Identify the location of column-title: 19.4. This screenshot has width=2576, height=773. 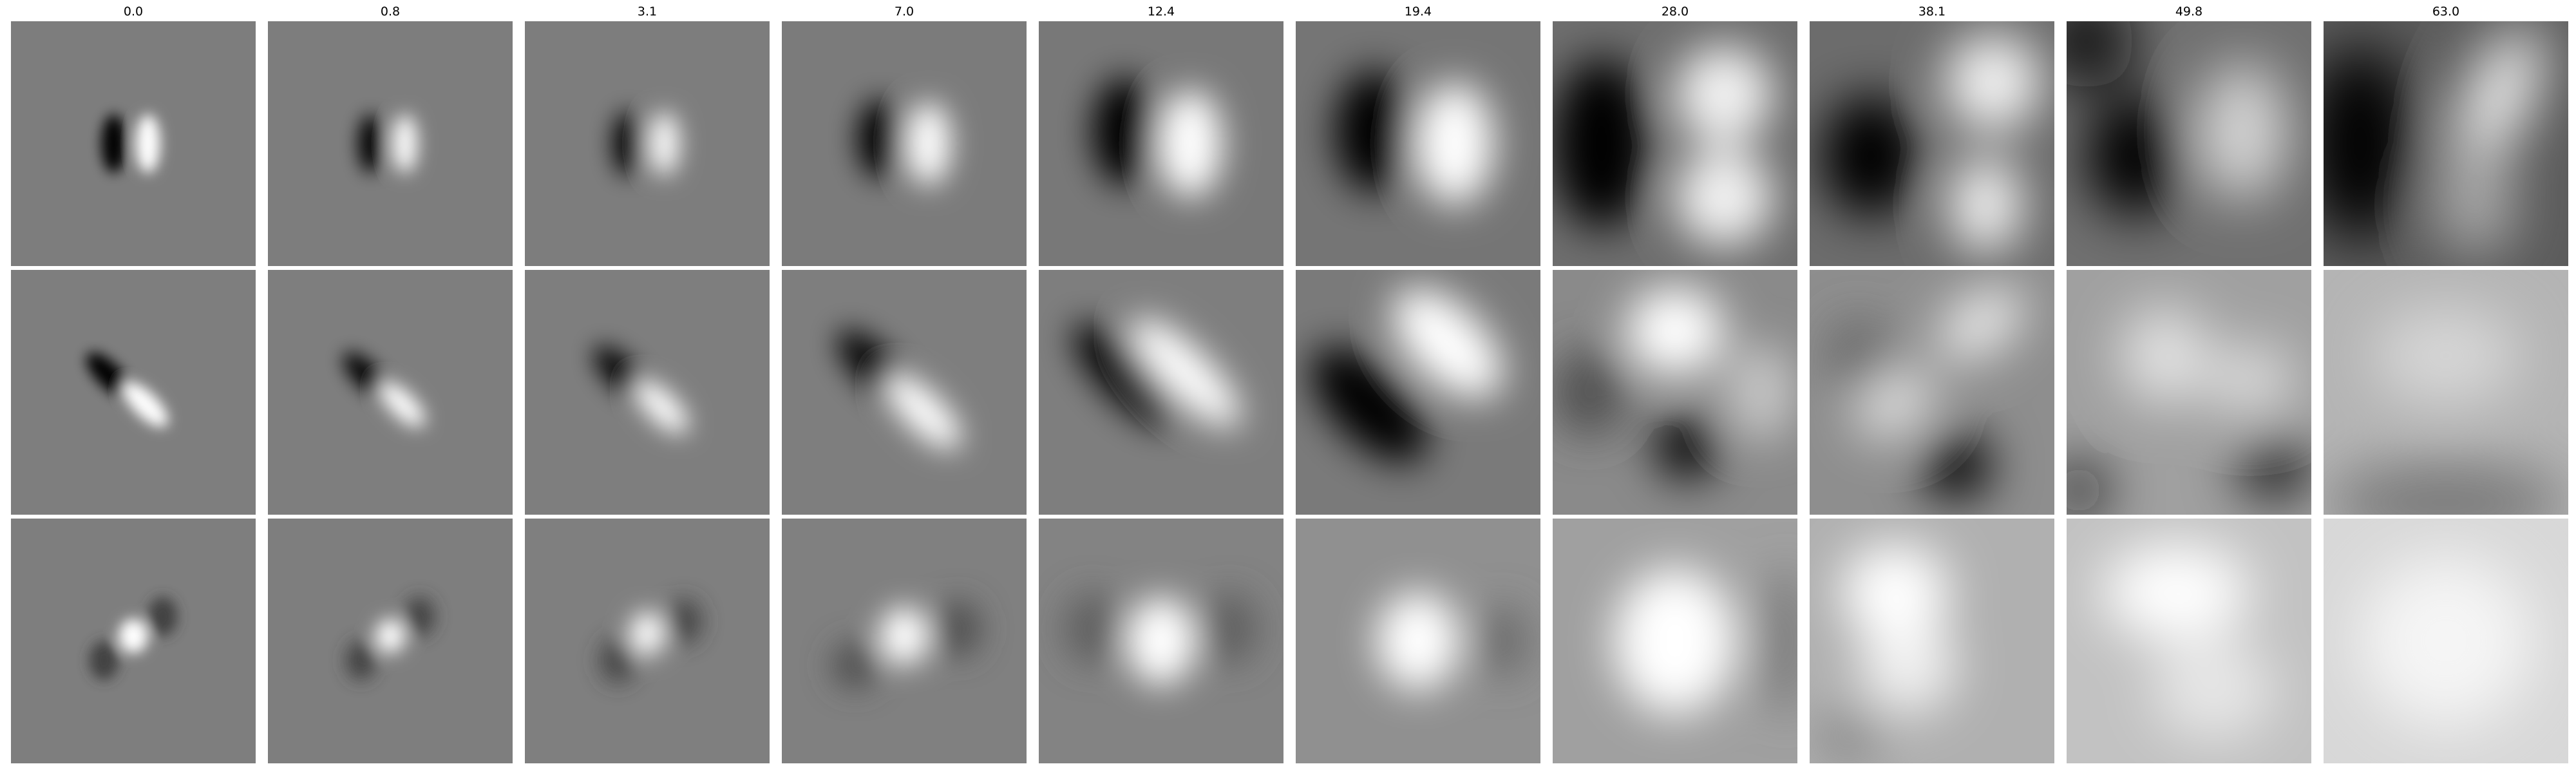
(1418, 12).